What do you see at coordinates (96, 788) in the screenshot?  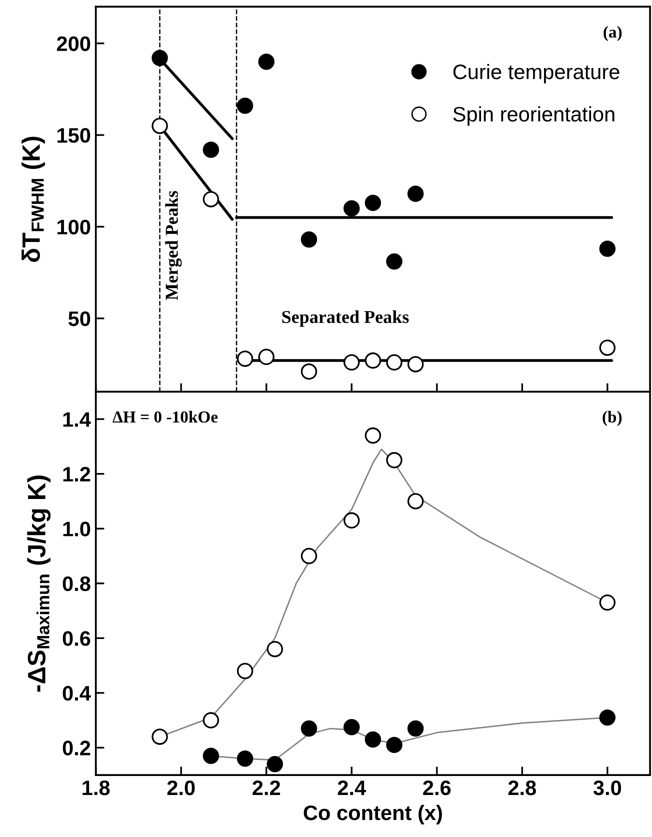 I see `x-tick-label: 1.8` at bounding box center [96, 788].